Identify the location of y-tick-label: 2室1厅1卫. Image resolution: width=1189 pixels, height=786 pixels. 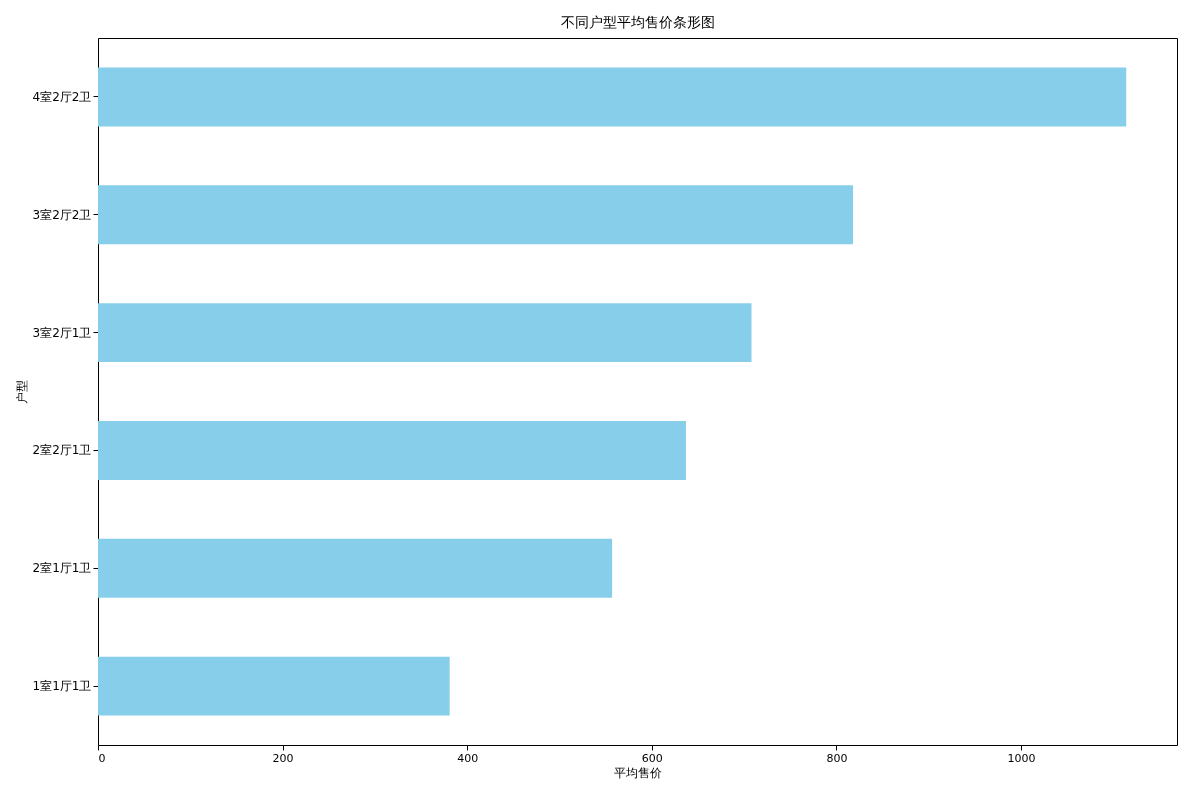
(62, 568).